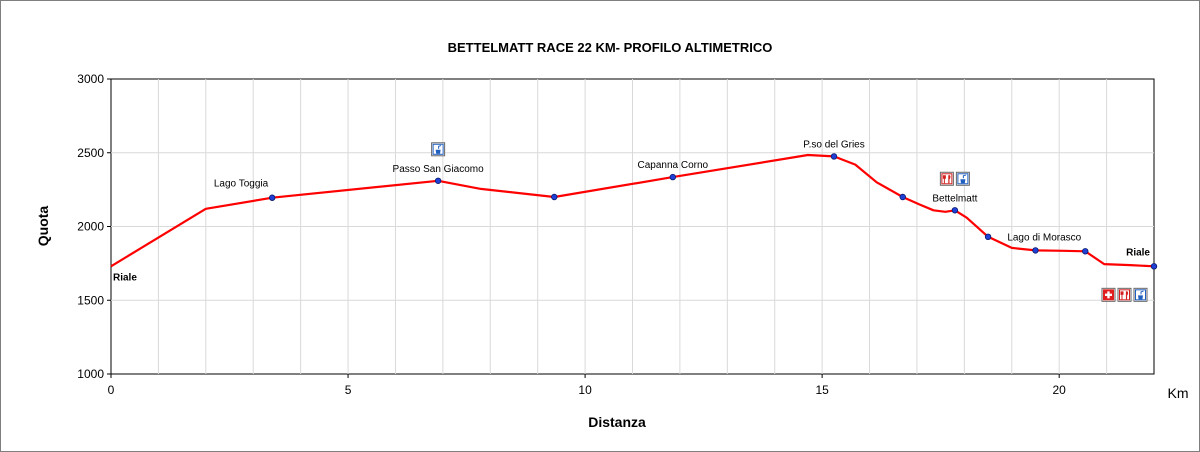 This screenshot has height=452, width=1200. Describe the element at coordinates (1060, 390) in the screenshot. I see `x-tick-label: 20` at that location.